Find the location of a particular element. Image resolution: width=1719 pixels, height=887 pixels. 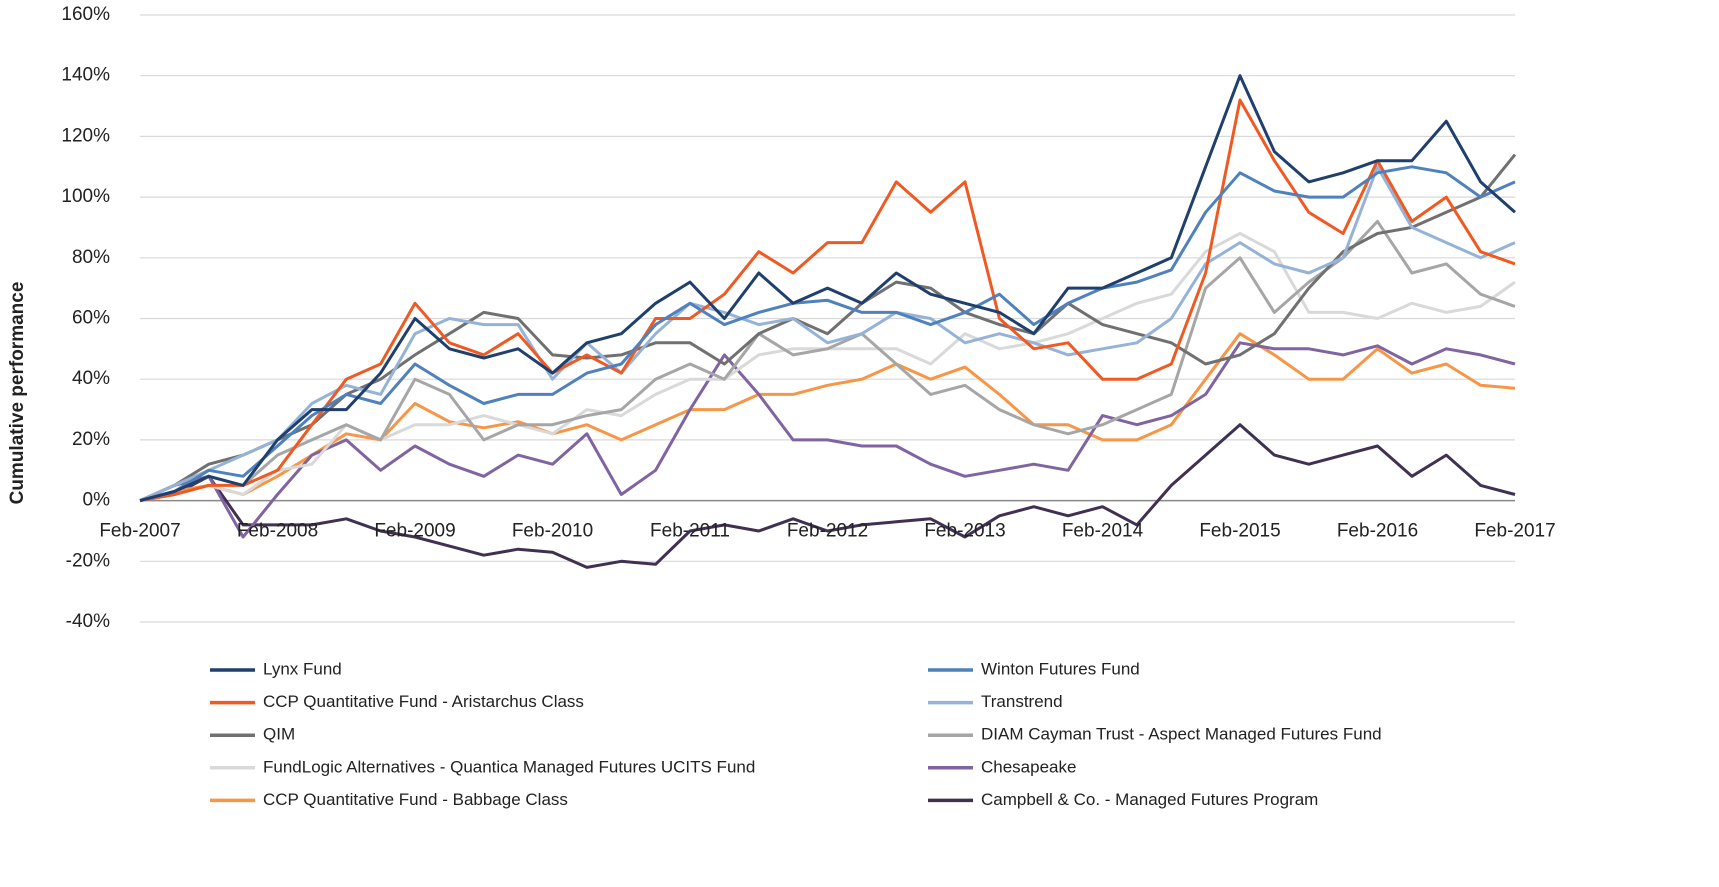

x-tick-label: Feb-2015 is located at coordinates (1239, 531).